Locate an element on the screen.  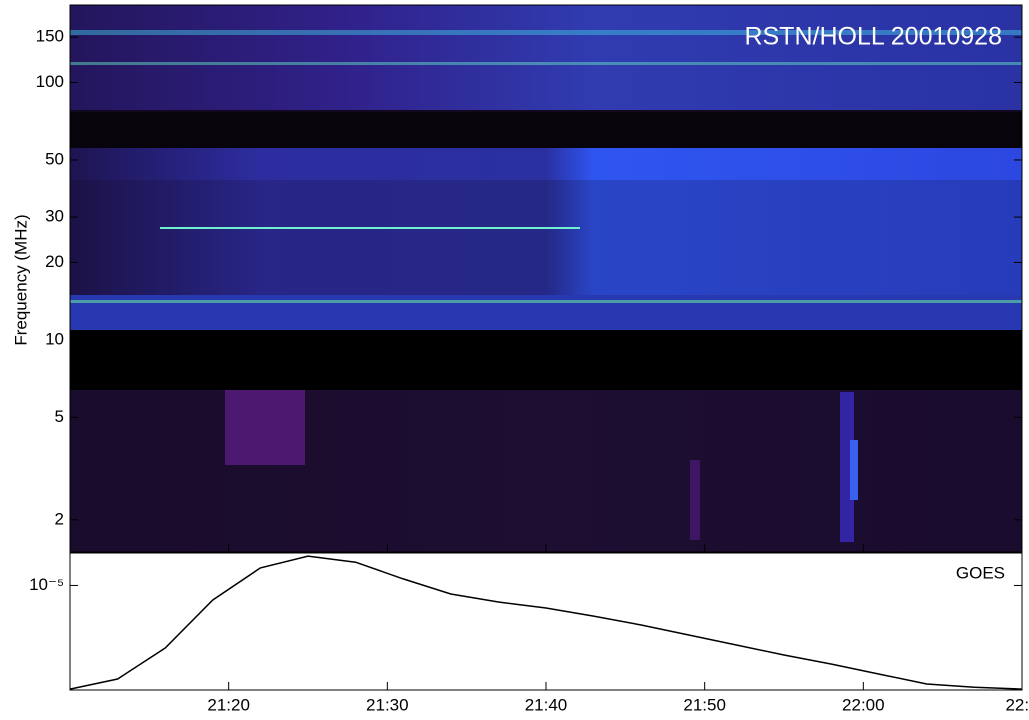
y-tick-label: 50 is located at coordinates (54, 158).